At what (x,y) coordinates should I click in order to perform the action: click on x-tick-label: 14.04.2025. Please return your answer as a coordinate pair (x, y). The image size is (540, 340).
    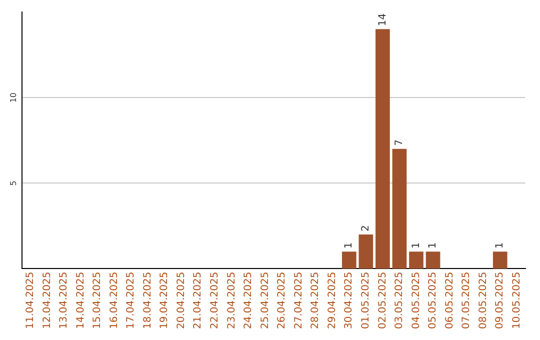
    Looking at the image, I should click on (80, 301).